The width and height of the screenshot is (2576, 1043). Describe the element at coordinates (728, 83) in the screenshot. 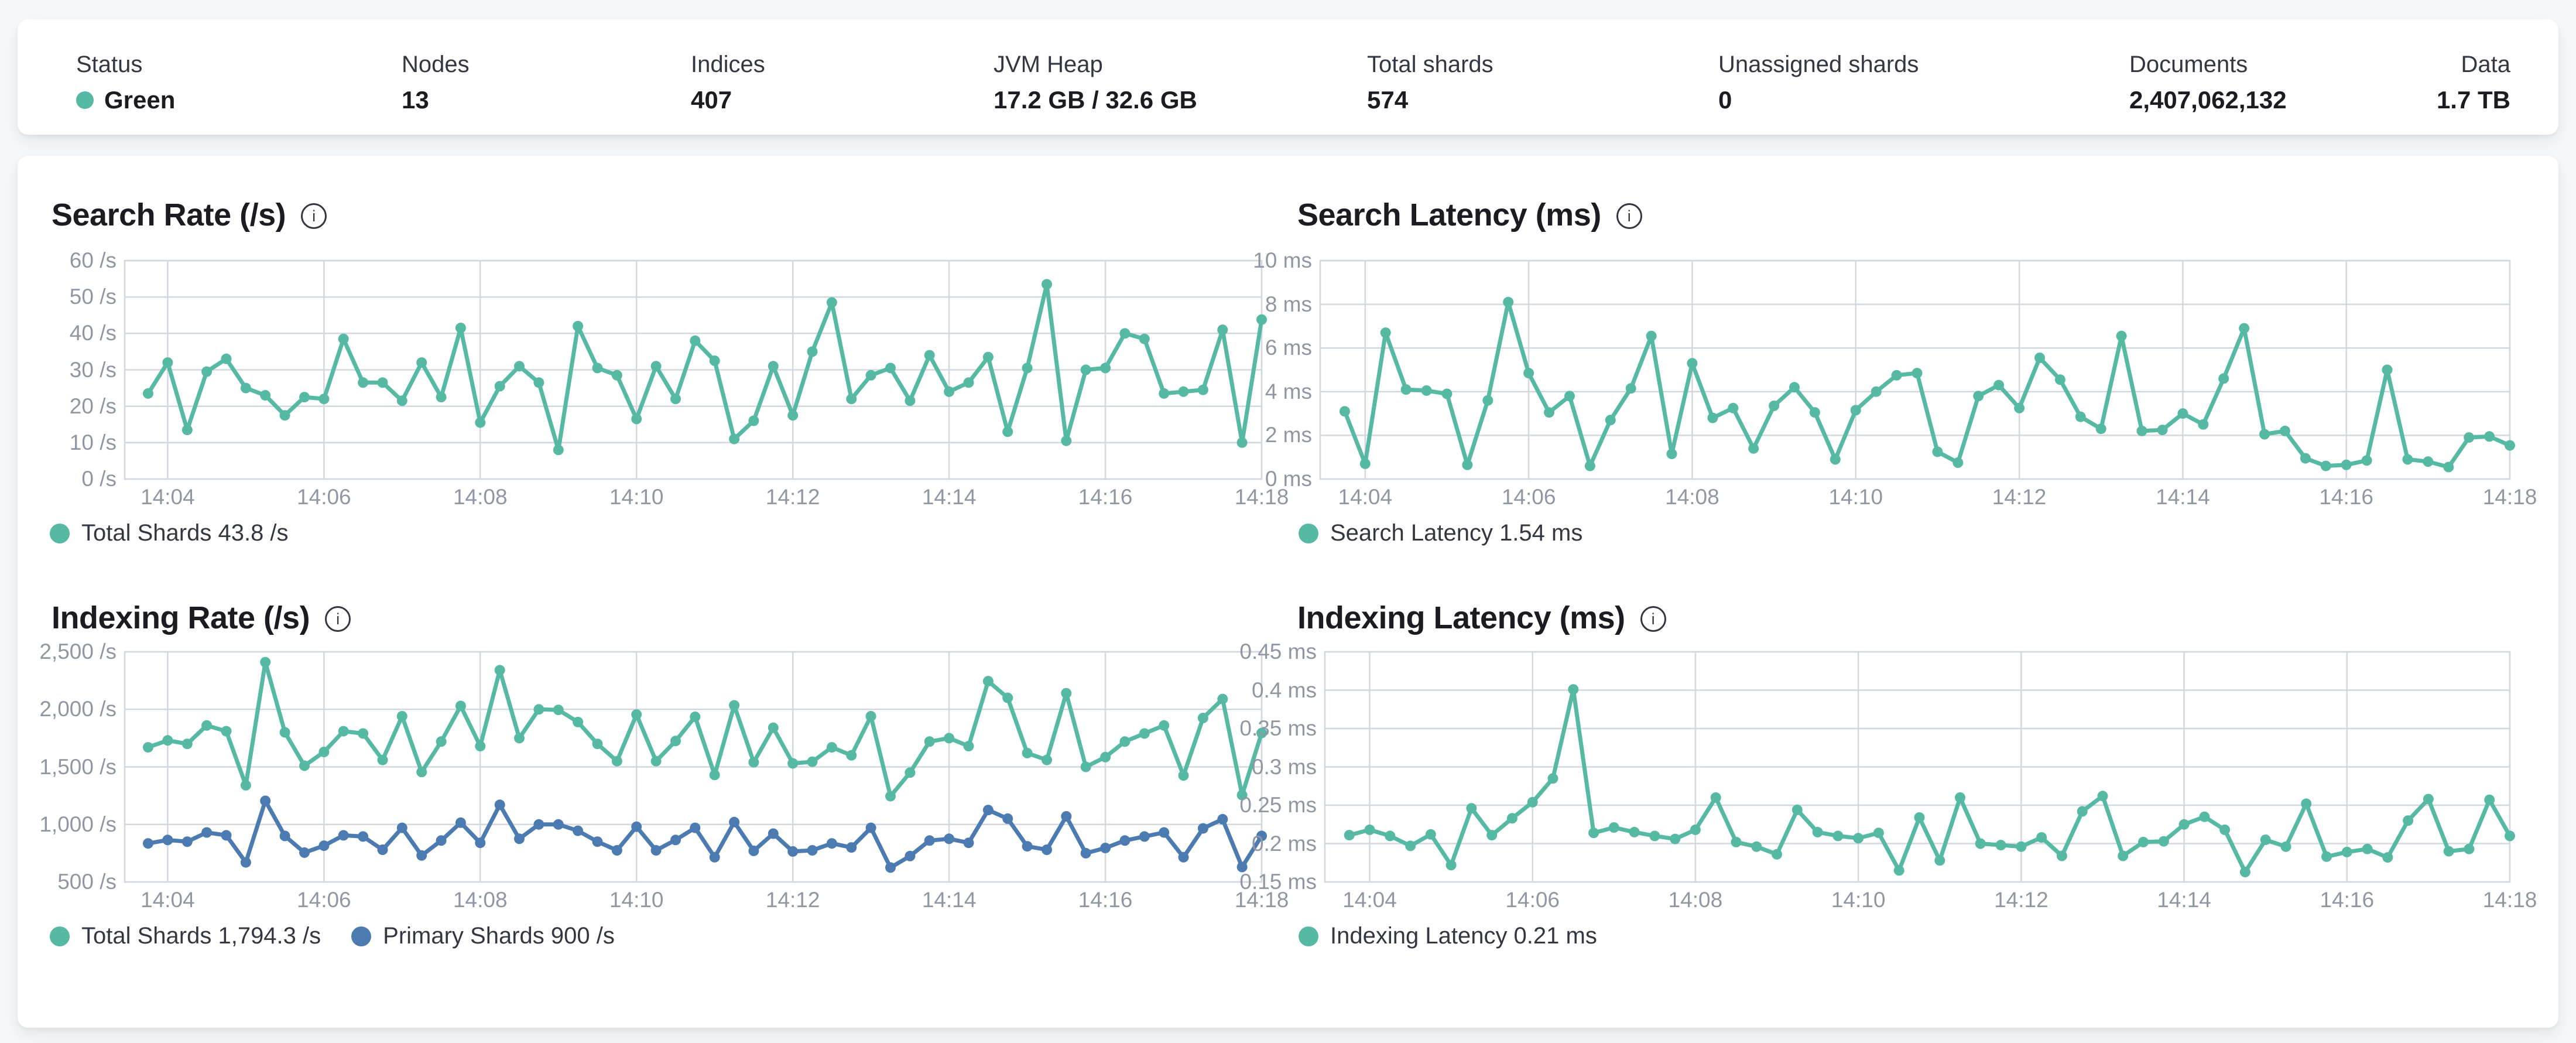

I see `stat-indices: Indices 407` at that location.